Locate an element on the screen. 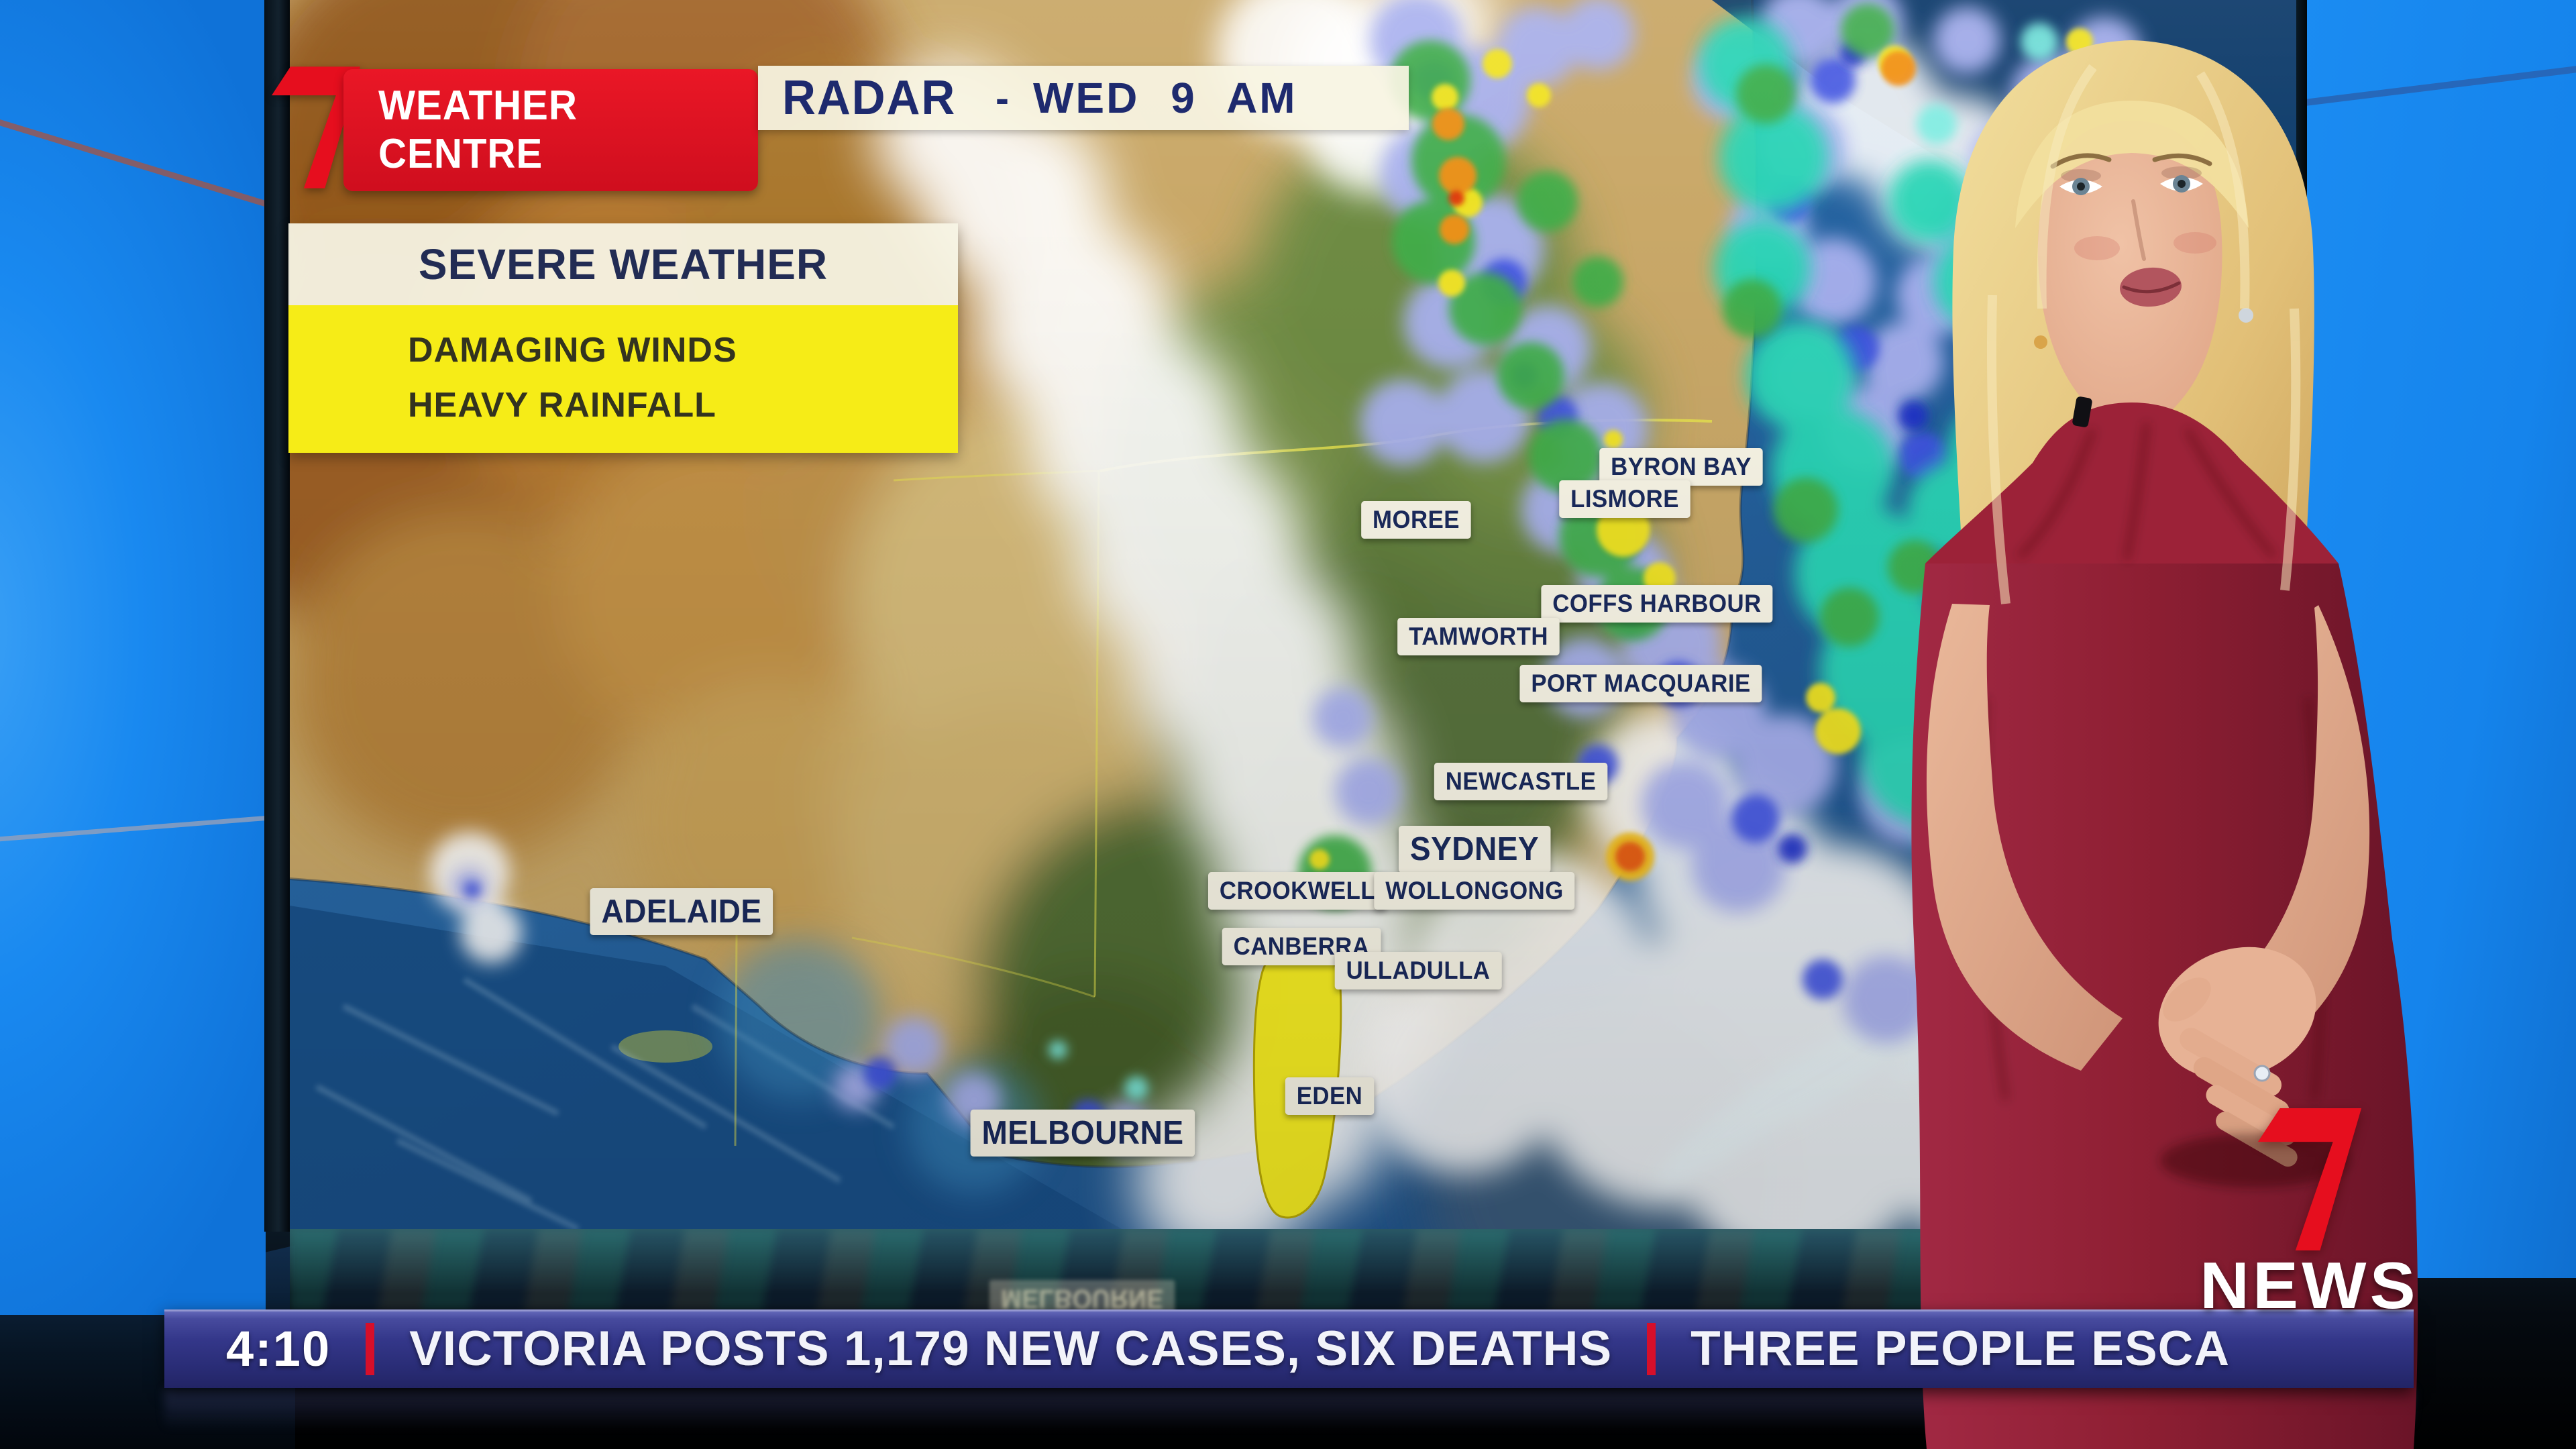 This screenshot has width=2576, height=1449. map-label-coffs-harbour: COFFS HARBOUR is located at coordinates (1657, 603).